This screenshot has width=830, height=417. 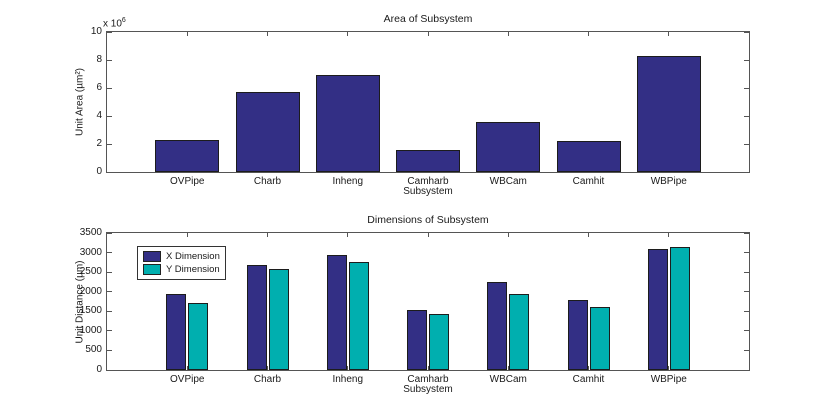 What do you see at coordinates (428, 220) in the screenshot?
I see `dimensions-chart-title: Dimensions of Subsystem` at bounding box center [428, 220].